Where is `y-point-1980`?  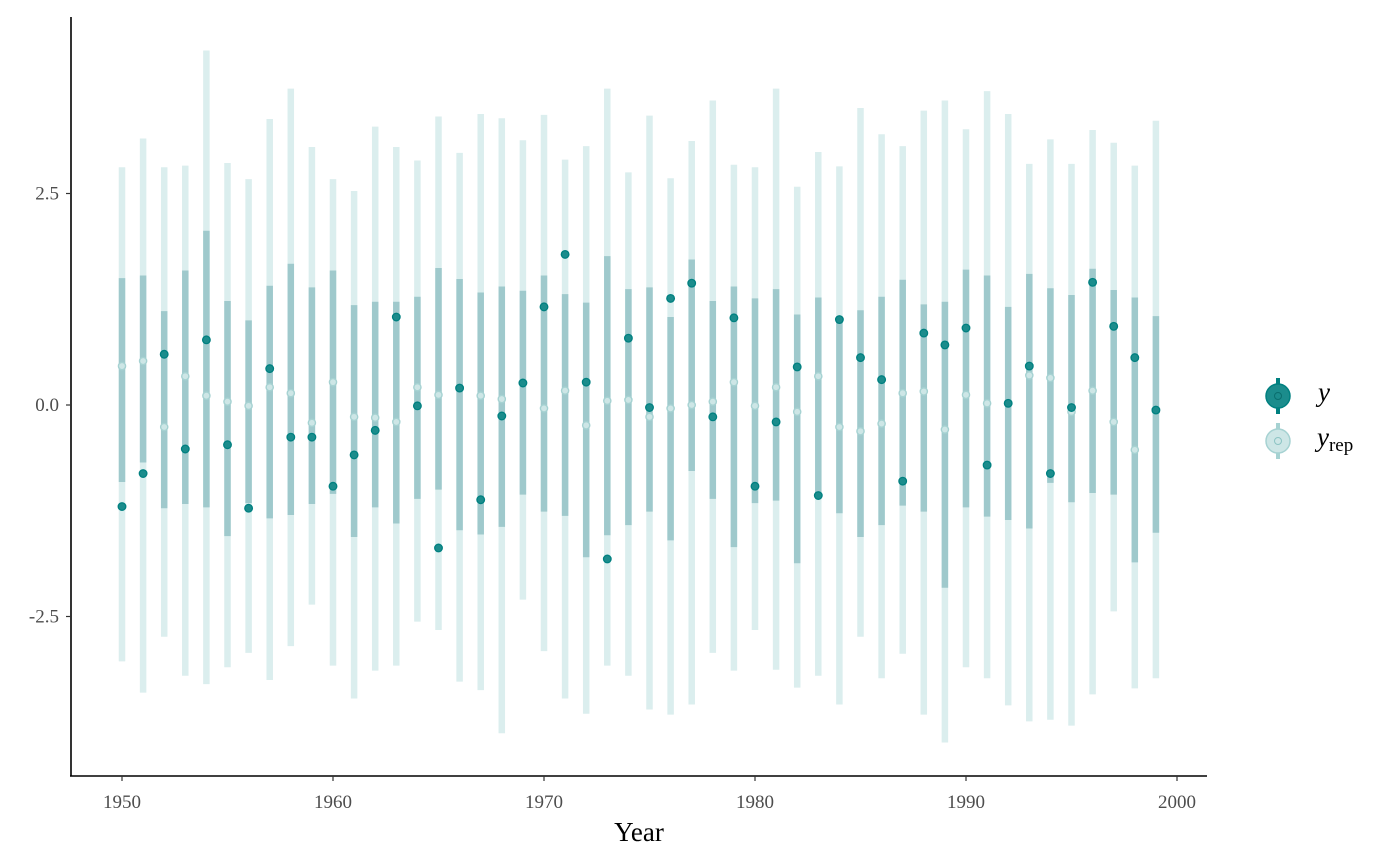
y-point-1980 is located at coordinates (755, 486).